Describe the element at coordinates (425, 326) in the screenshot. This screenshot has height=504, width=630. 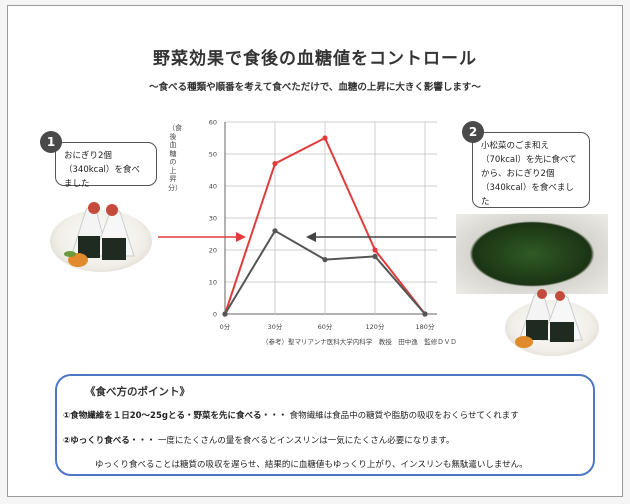
I see `x-tick-label: 180分` at that location.